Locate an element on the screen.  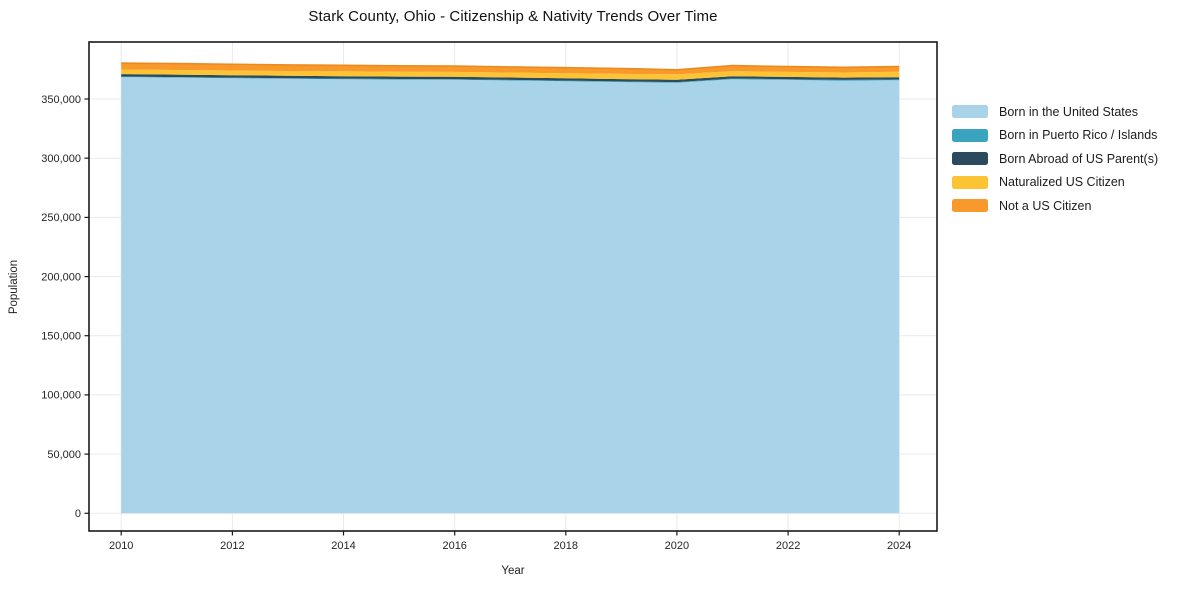
area-not-a-us-citizen is located at coordinates (510, 69).